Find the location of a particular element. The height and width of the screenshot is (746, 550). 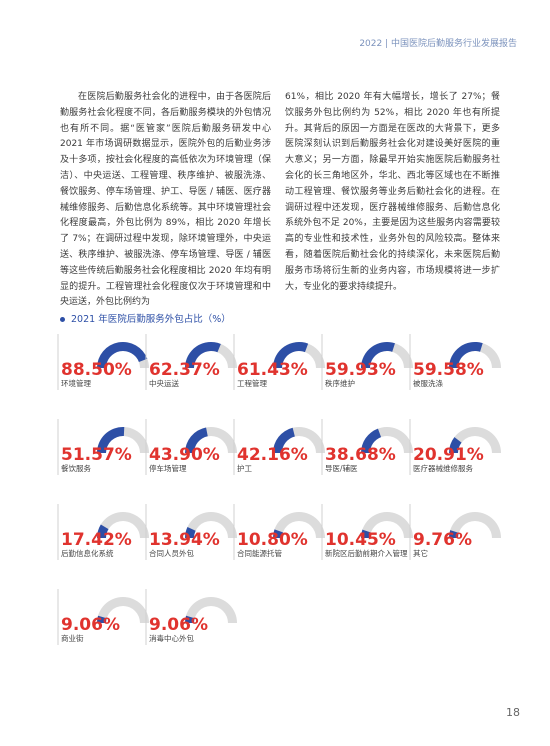

bullet is located at coordinates (62, 319).